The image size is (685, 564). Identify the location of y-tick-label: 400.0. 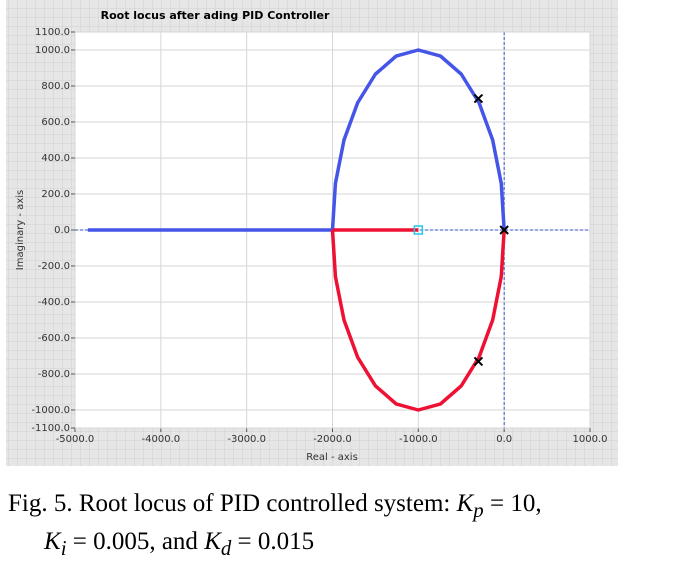
(55, 158).